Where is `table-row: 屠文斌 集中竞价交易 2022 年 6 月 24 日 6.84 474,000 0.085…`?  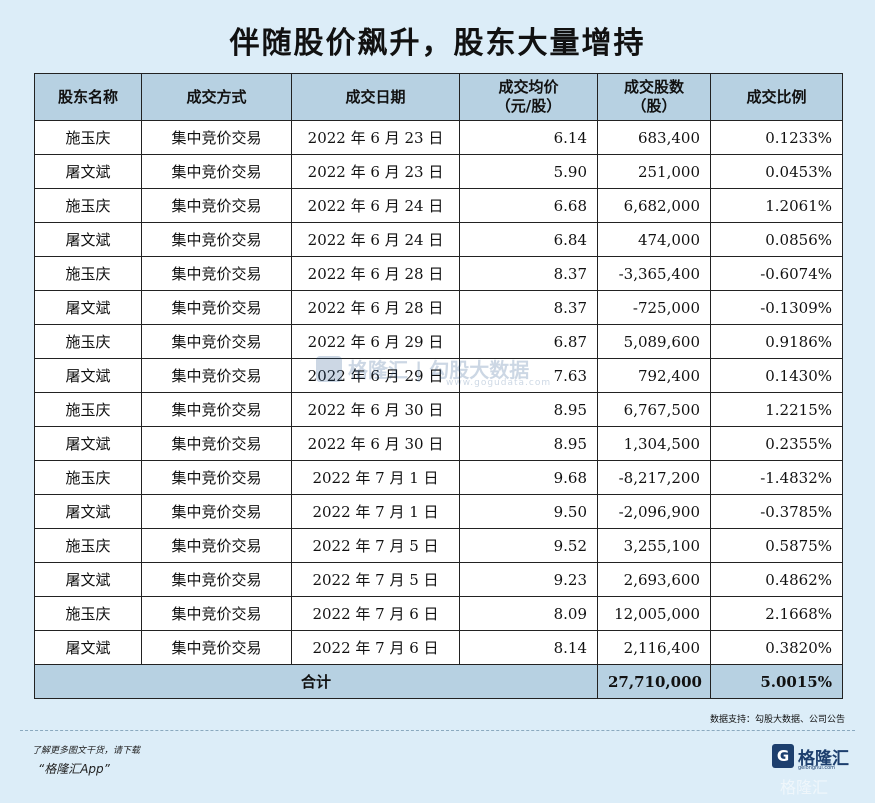 table-row: 屠文斌 集中竞价交易 2022 年 6 月 24 日 6.84 474,000 0.085… is located at coordinates (438, 239).